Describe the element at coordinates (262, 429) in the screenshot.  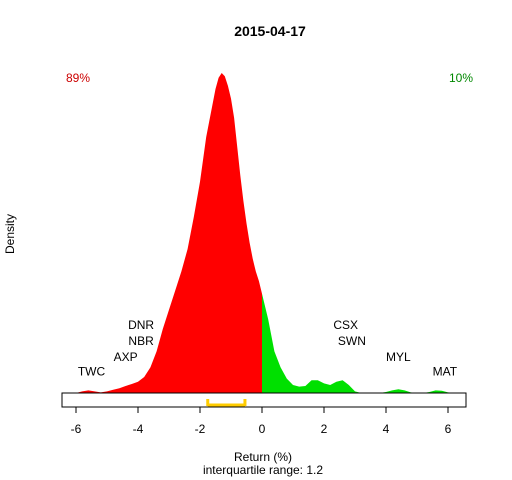
I see `x-tick-label: 0` at that location.